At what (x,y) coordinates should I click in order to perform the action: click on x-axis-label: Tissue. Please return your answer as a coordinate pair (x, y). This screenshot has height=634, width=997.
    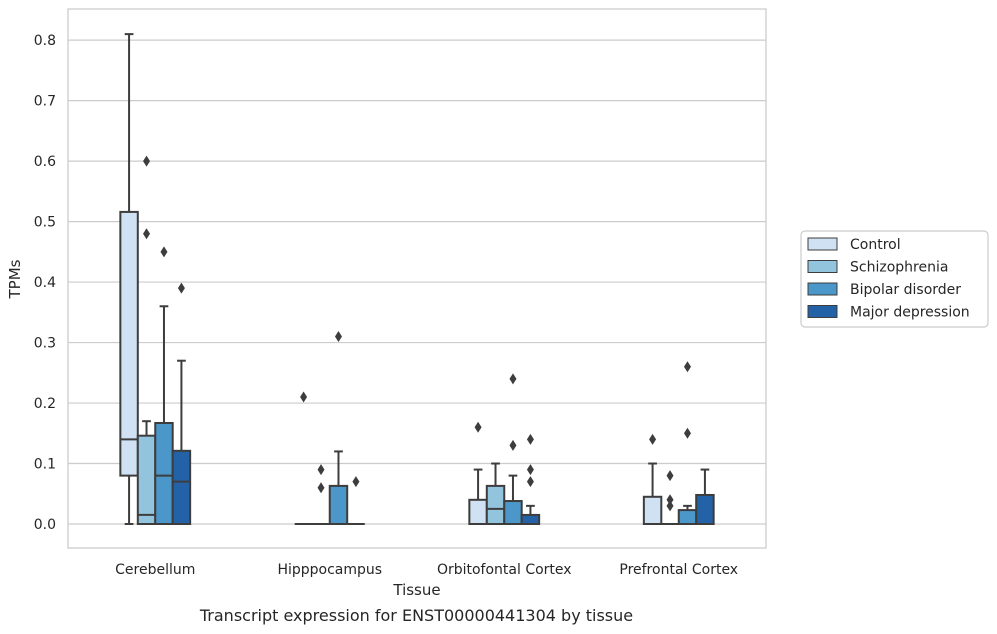
    Looking at the image, I should click on (416, 590).